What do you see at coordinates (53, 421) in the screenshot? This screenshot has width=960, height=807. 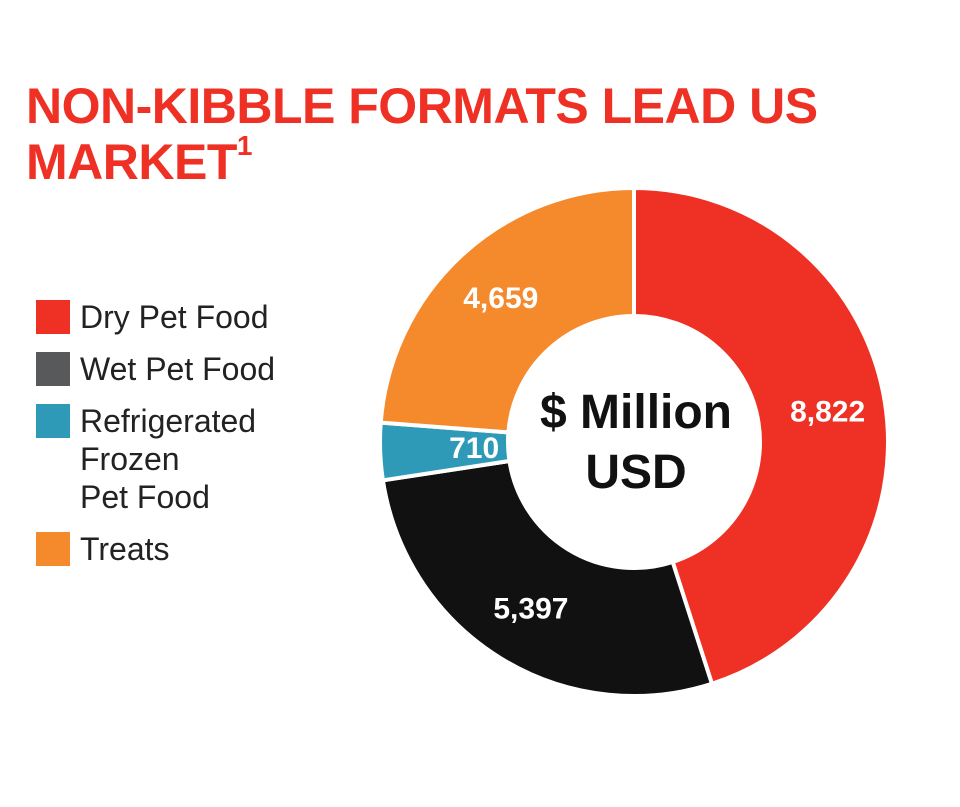 I see `legend-swatch-refrigerated` at bounding box center [53, 421].